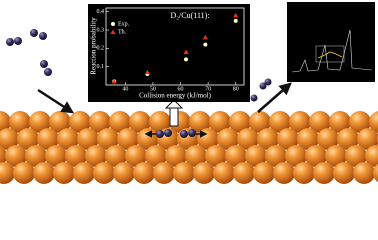 This screenshot has width=378, height=240. What do you see at coordinates (122, 32) in the screenshot?
I see `legend-label: Th.` at bounding box center [122, 32].